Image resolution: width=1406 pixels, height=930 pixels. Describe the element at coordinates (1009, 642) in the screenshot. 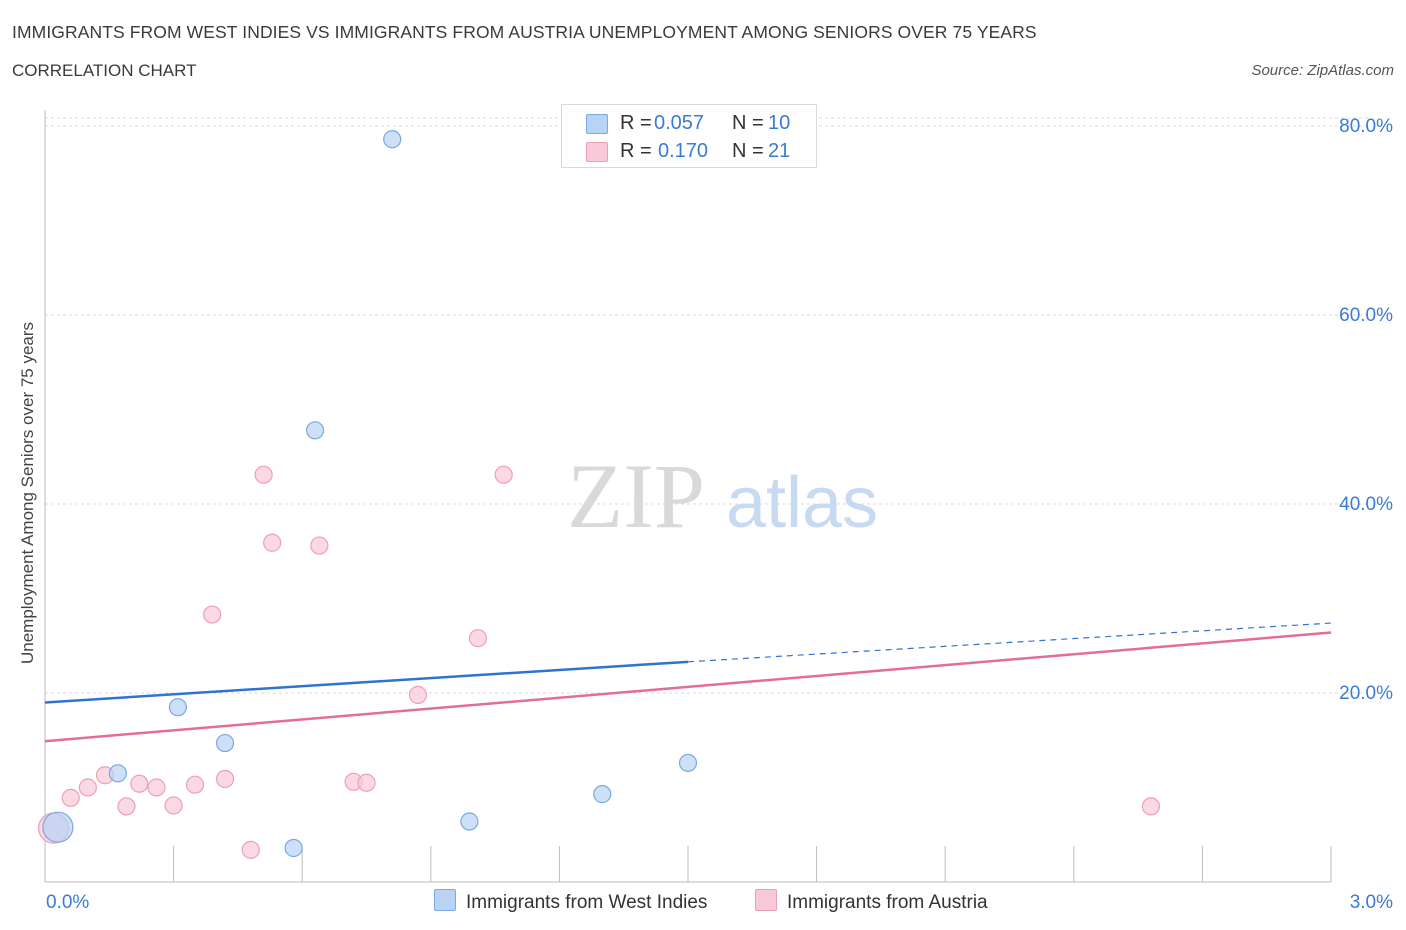

I see `trendline-west-indies-extension` at that location.